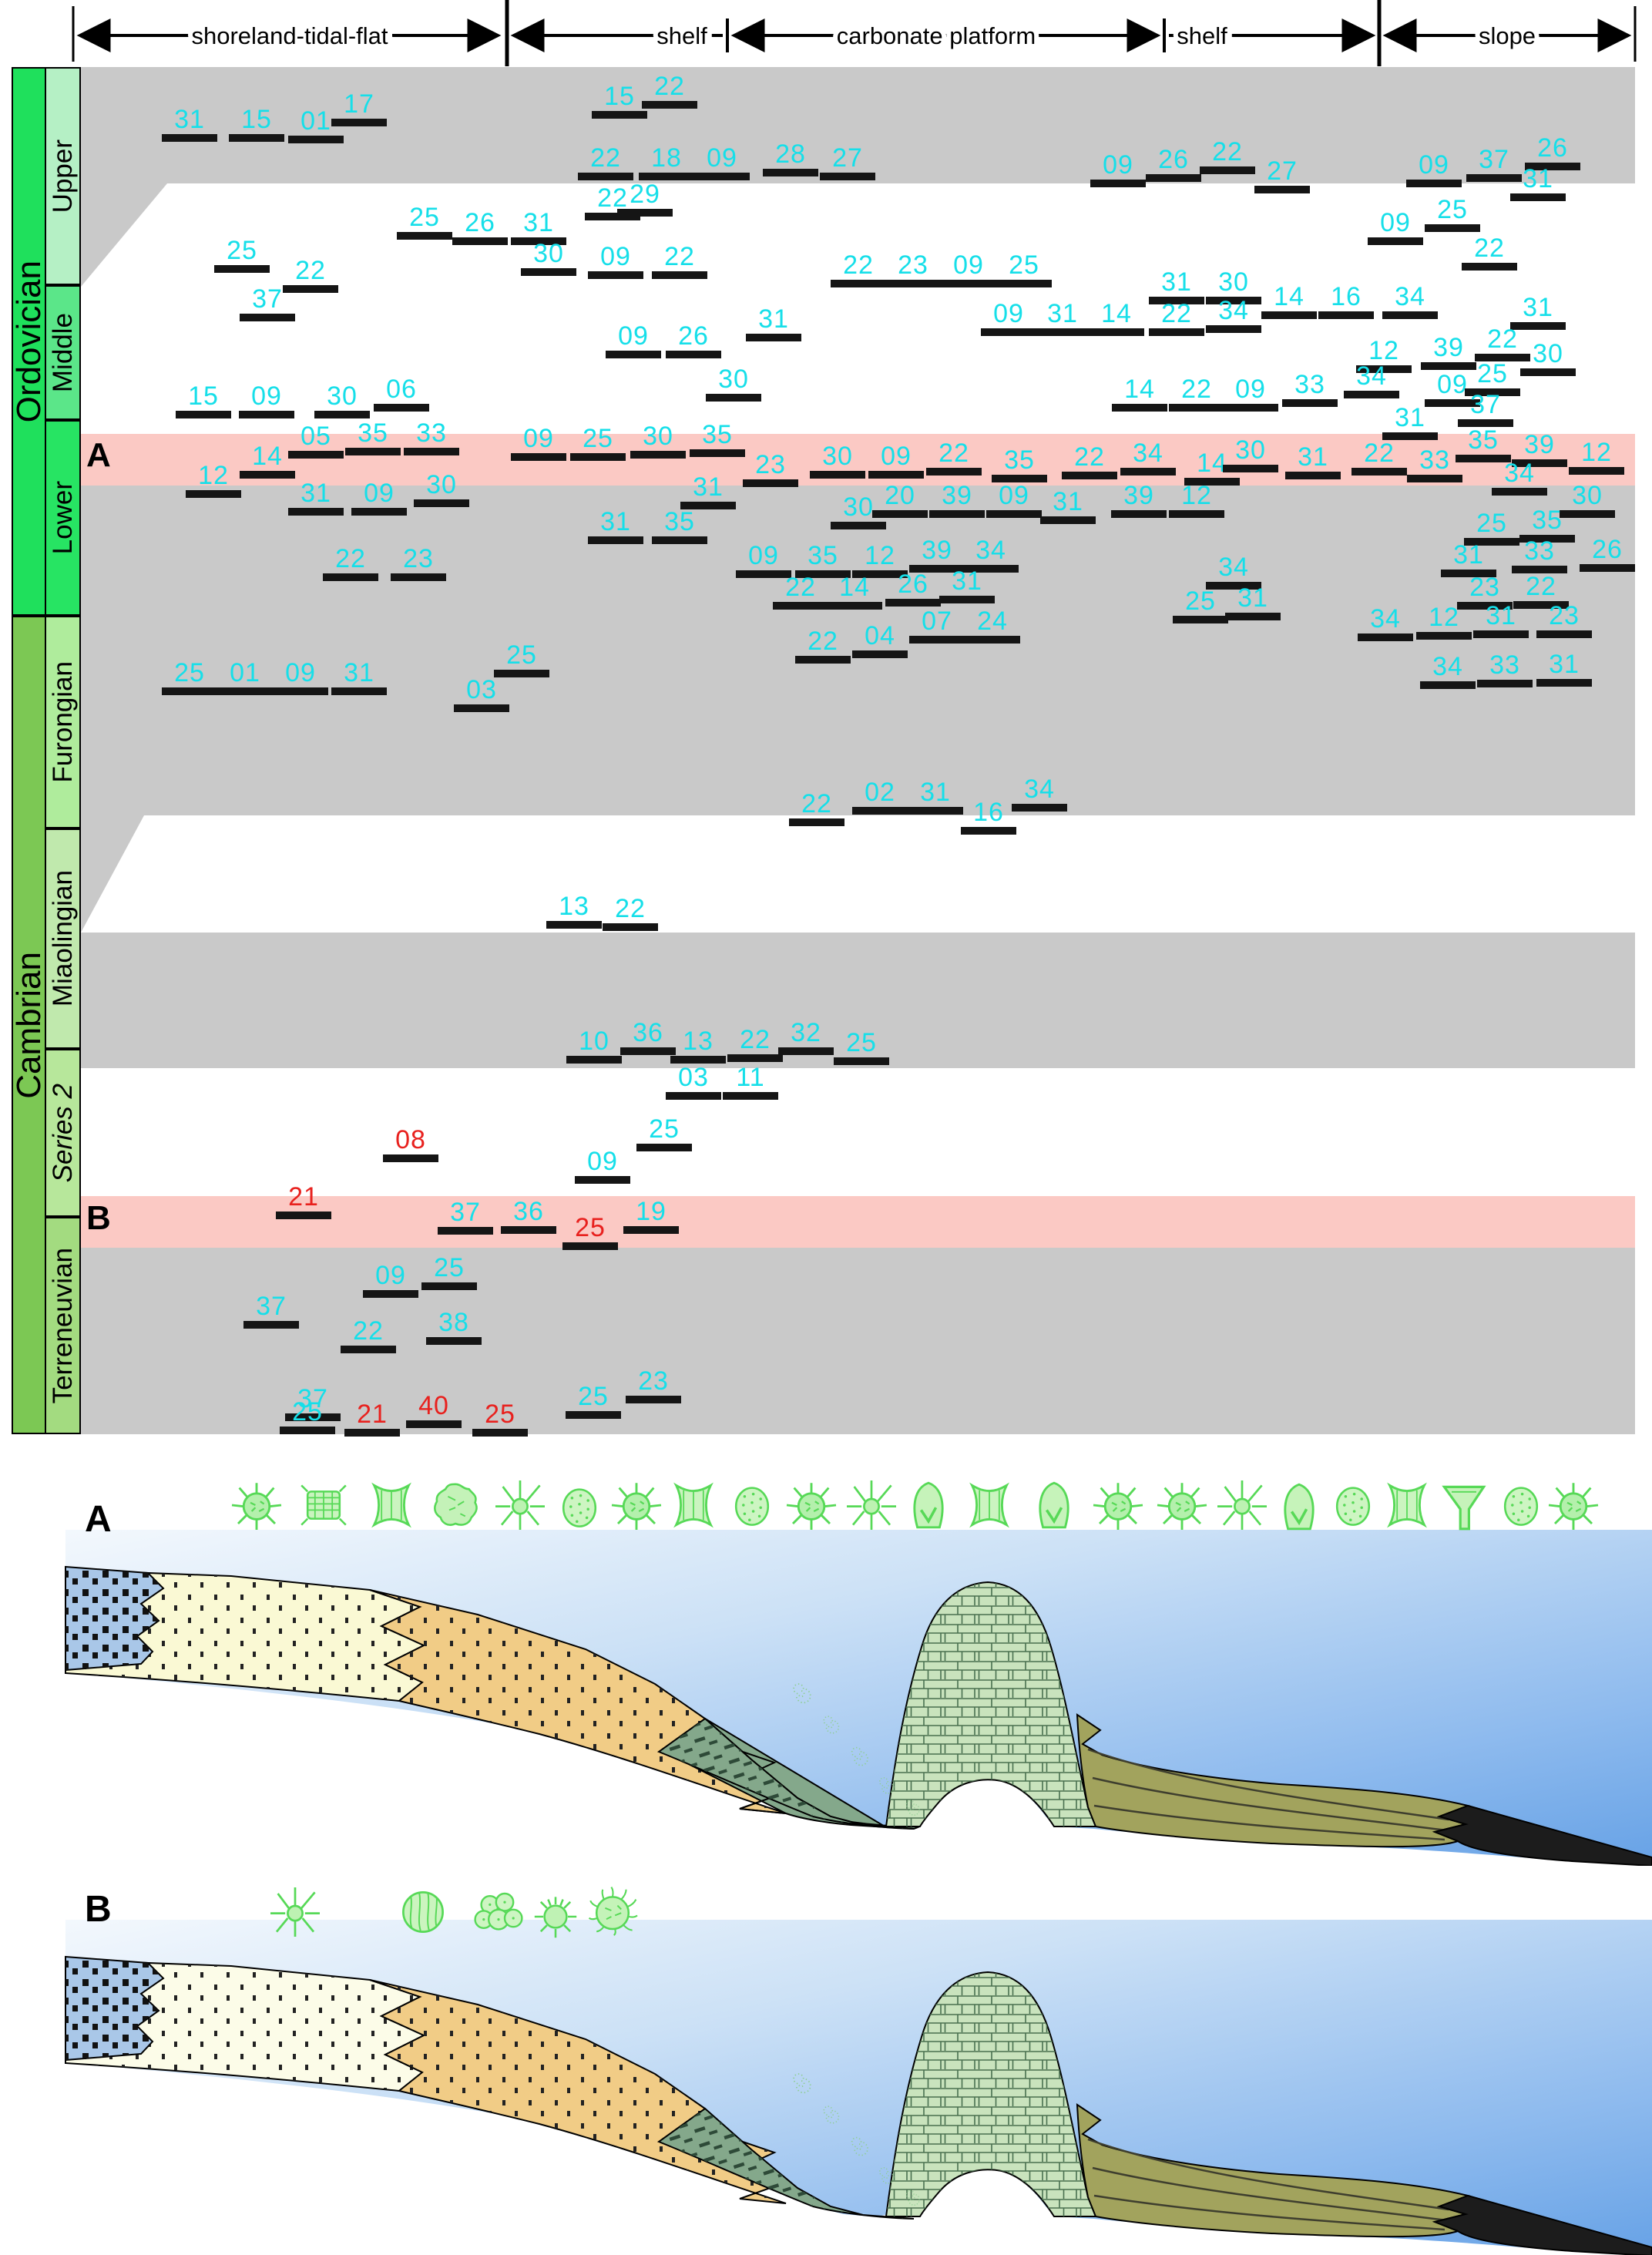  I want to click on panel-a-icons, so click(915, 1505).